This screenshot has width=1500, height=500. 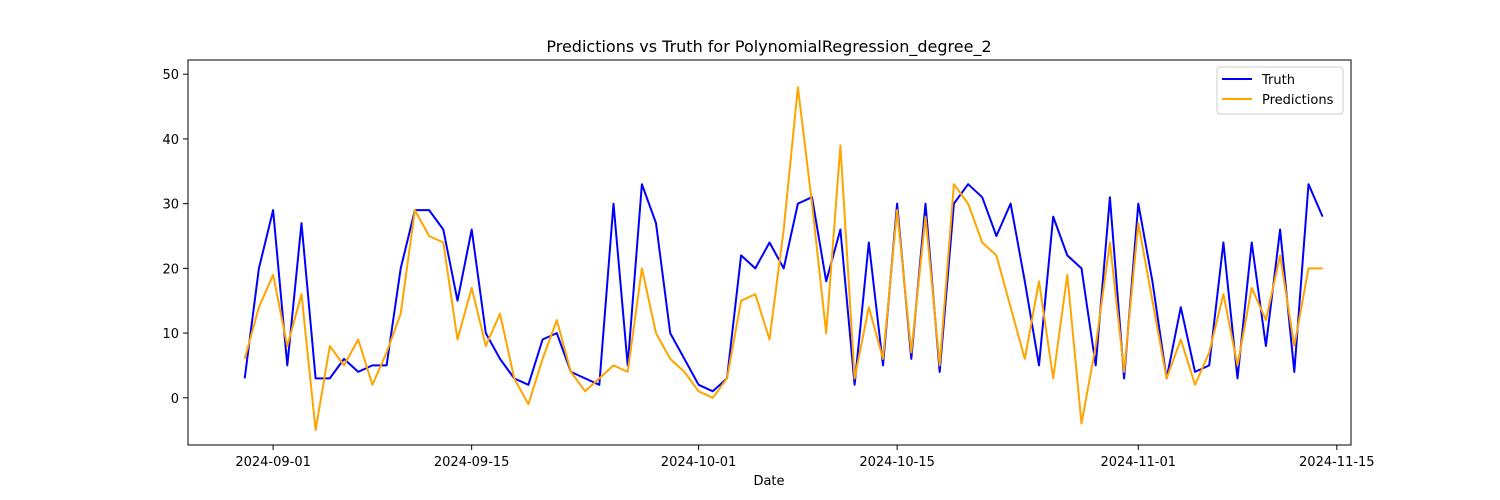 I want to click on y-axis-ticks: 0 10 20 30 40 50, so click(x=175, y=237).